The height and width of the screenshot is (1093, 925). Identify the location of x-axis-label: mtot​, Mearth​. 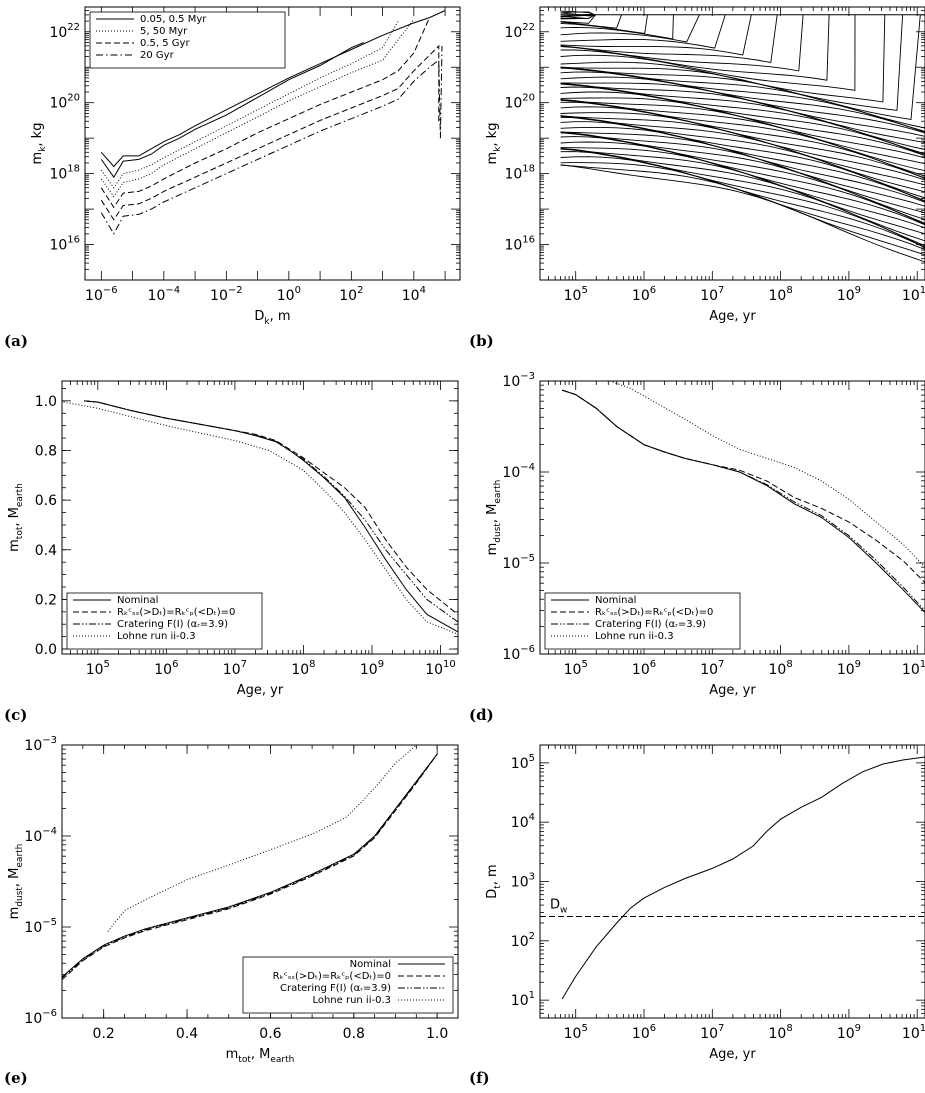
(260, 1056).